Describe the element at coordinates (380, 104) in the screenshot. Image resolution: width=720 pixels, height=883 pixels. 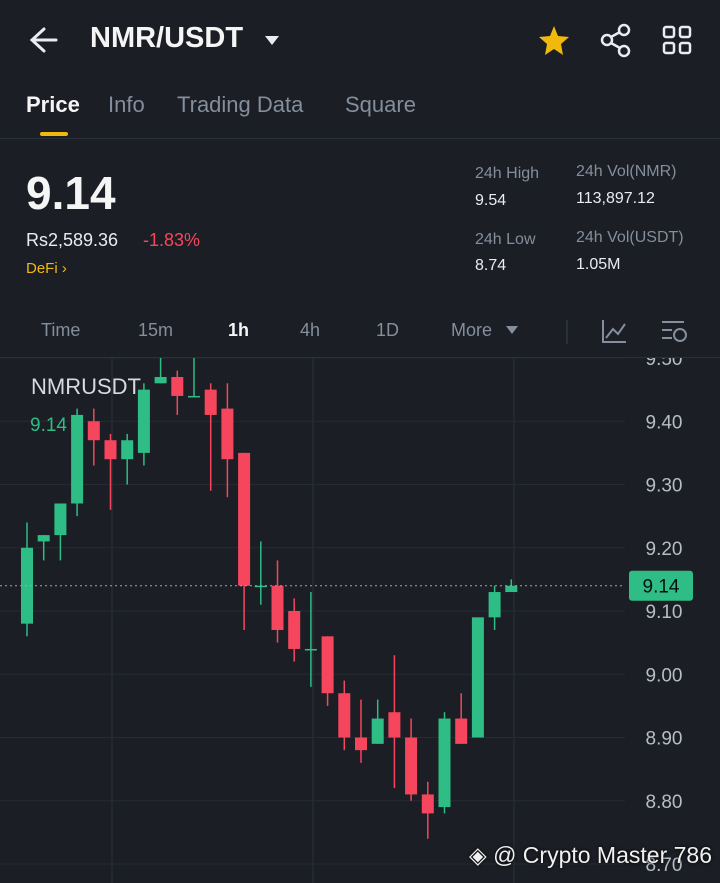
I see `tab: Square` at that location.